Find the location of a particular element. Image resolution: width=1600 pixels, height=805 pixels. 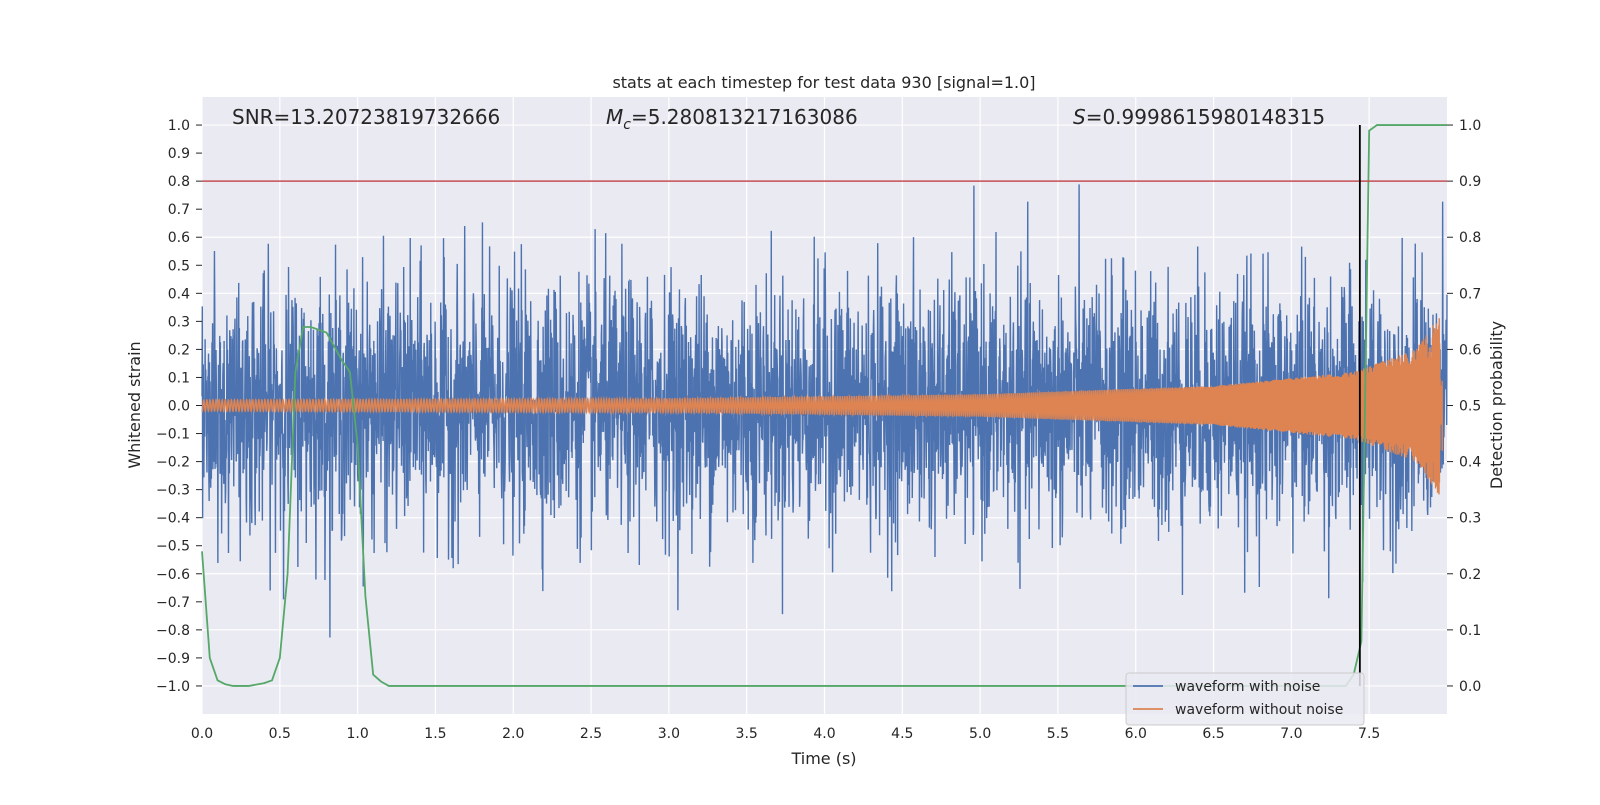

x-tick-label: 3.0 is located at coordinates (669, 734).